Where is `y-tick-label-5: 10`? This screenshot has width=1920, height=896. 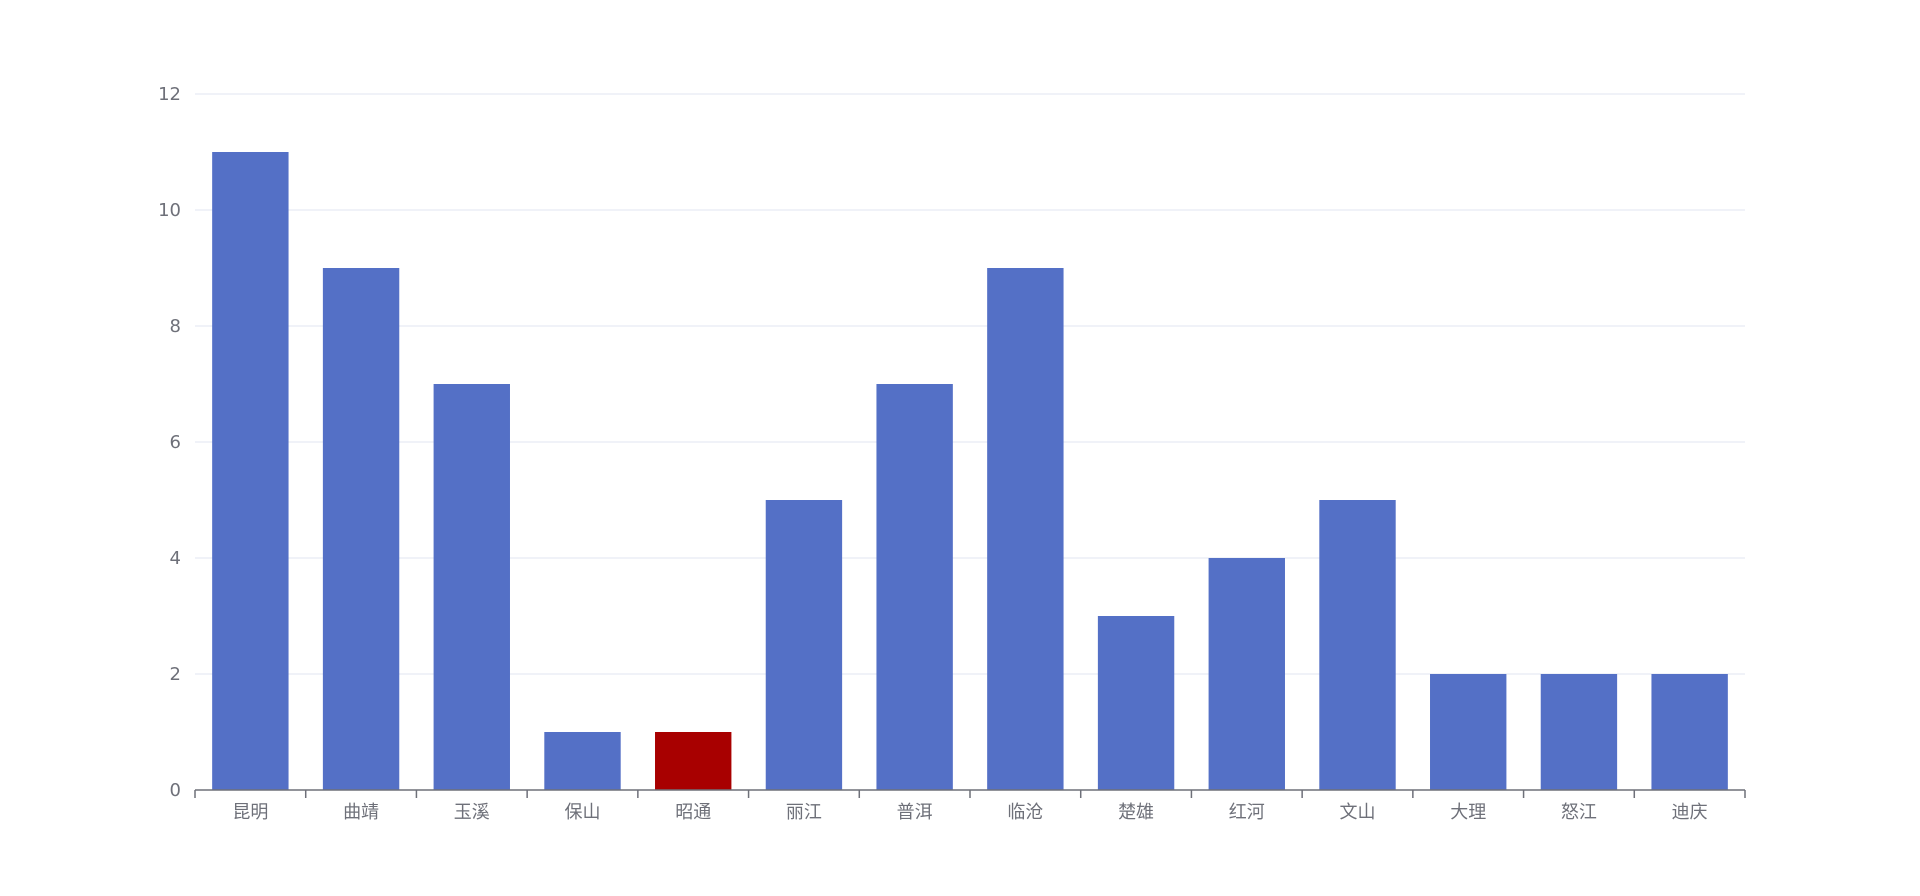 y-tick-label-5: 10 is located at coordinates (169, 210).